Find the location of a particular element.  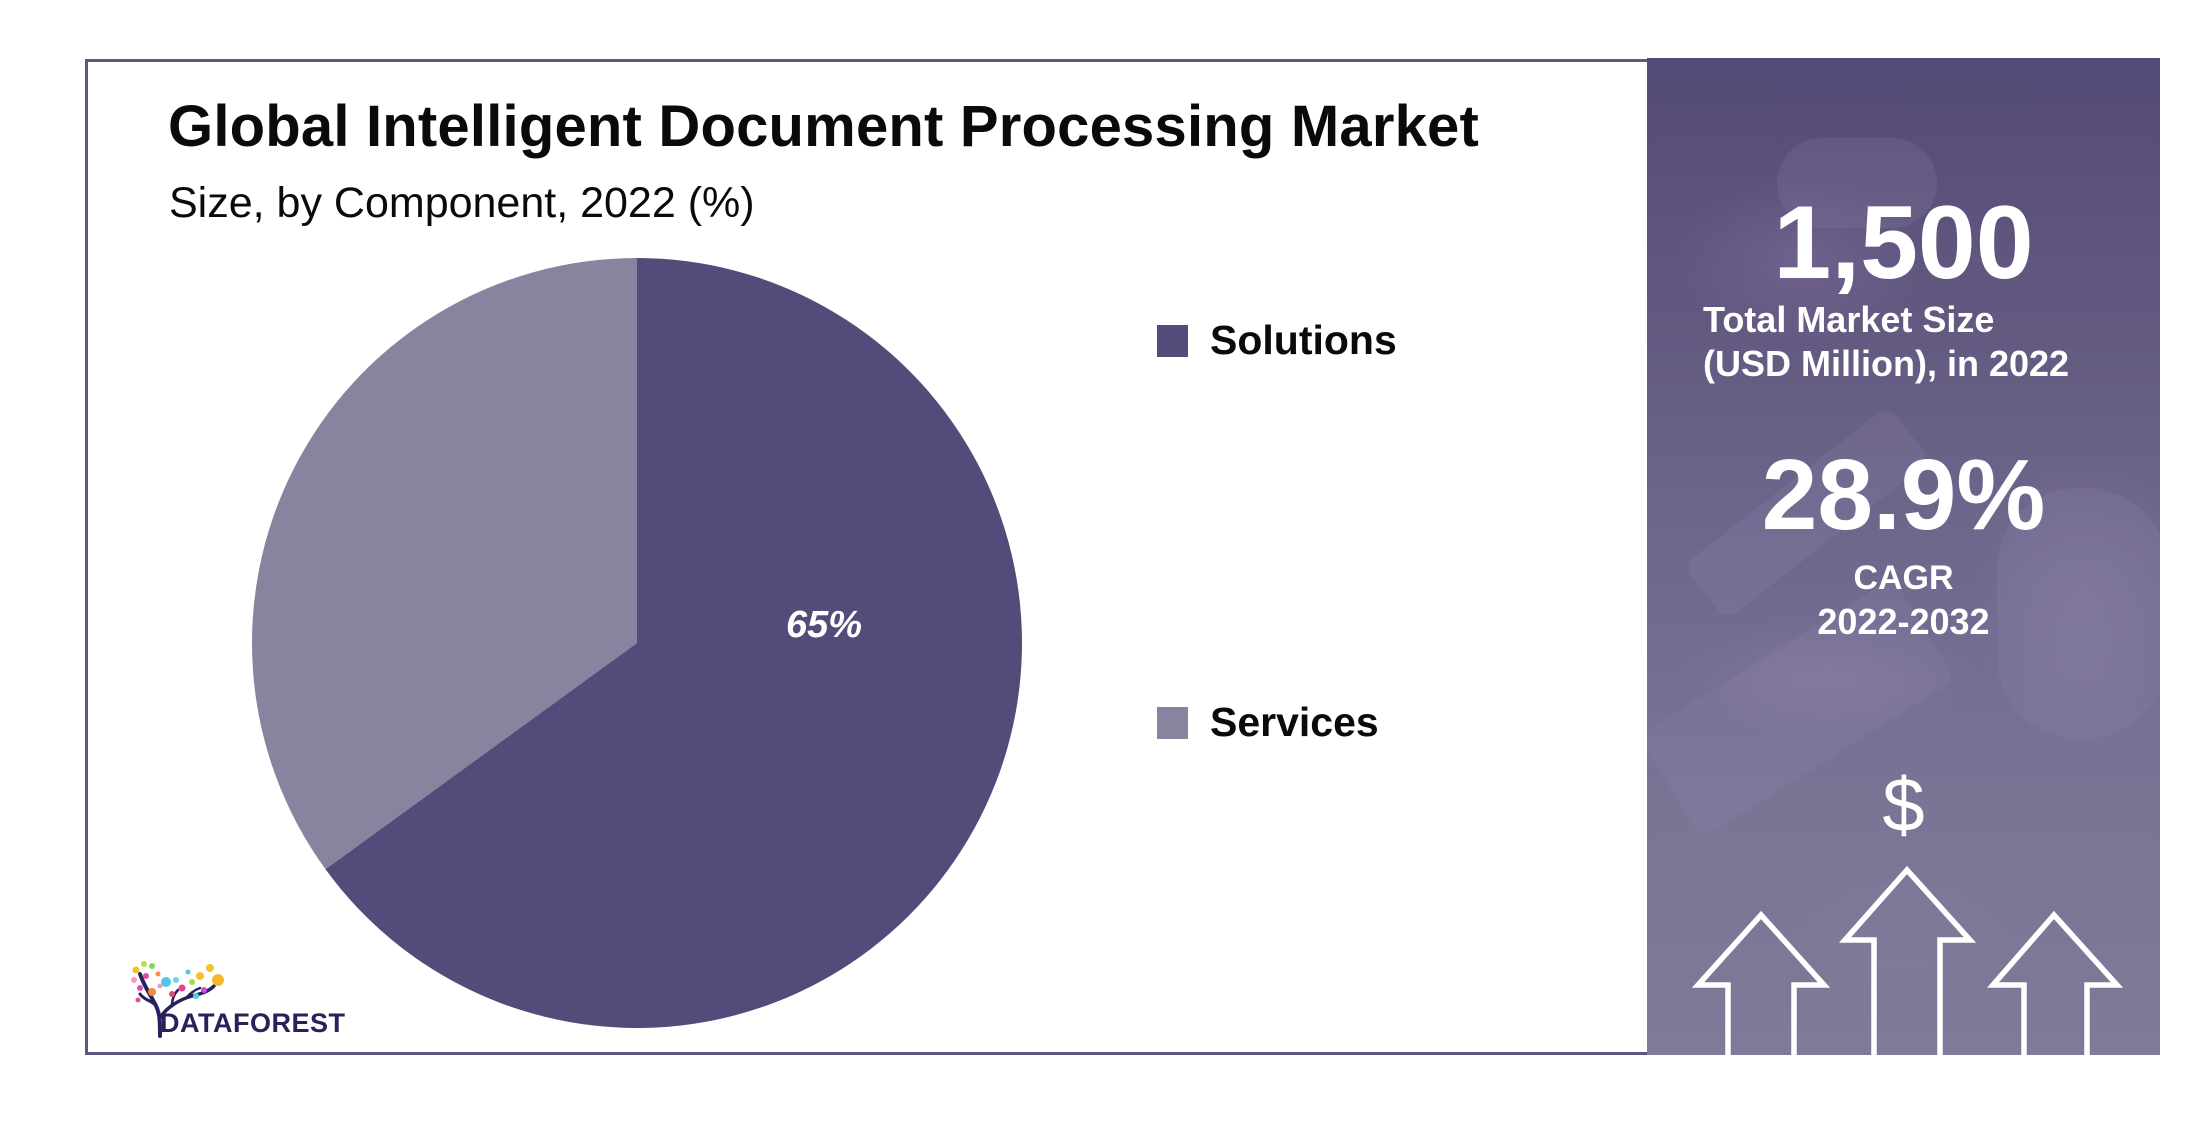

tree-logo-icon is located at coordinates (177, 999).